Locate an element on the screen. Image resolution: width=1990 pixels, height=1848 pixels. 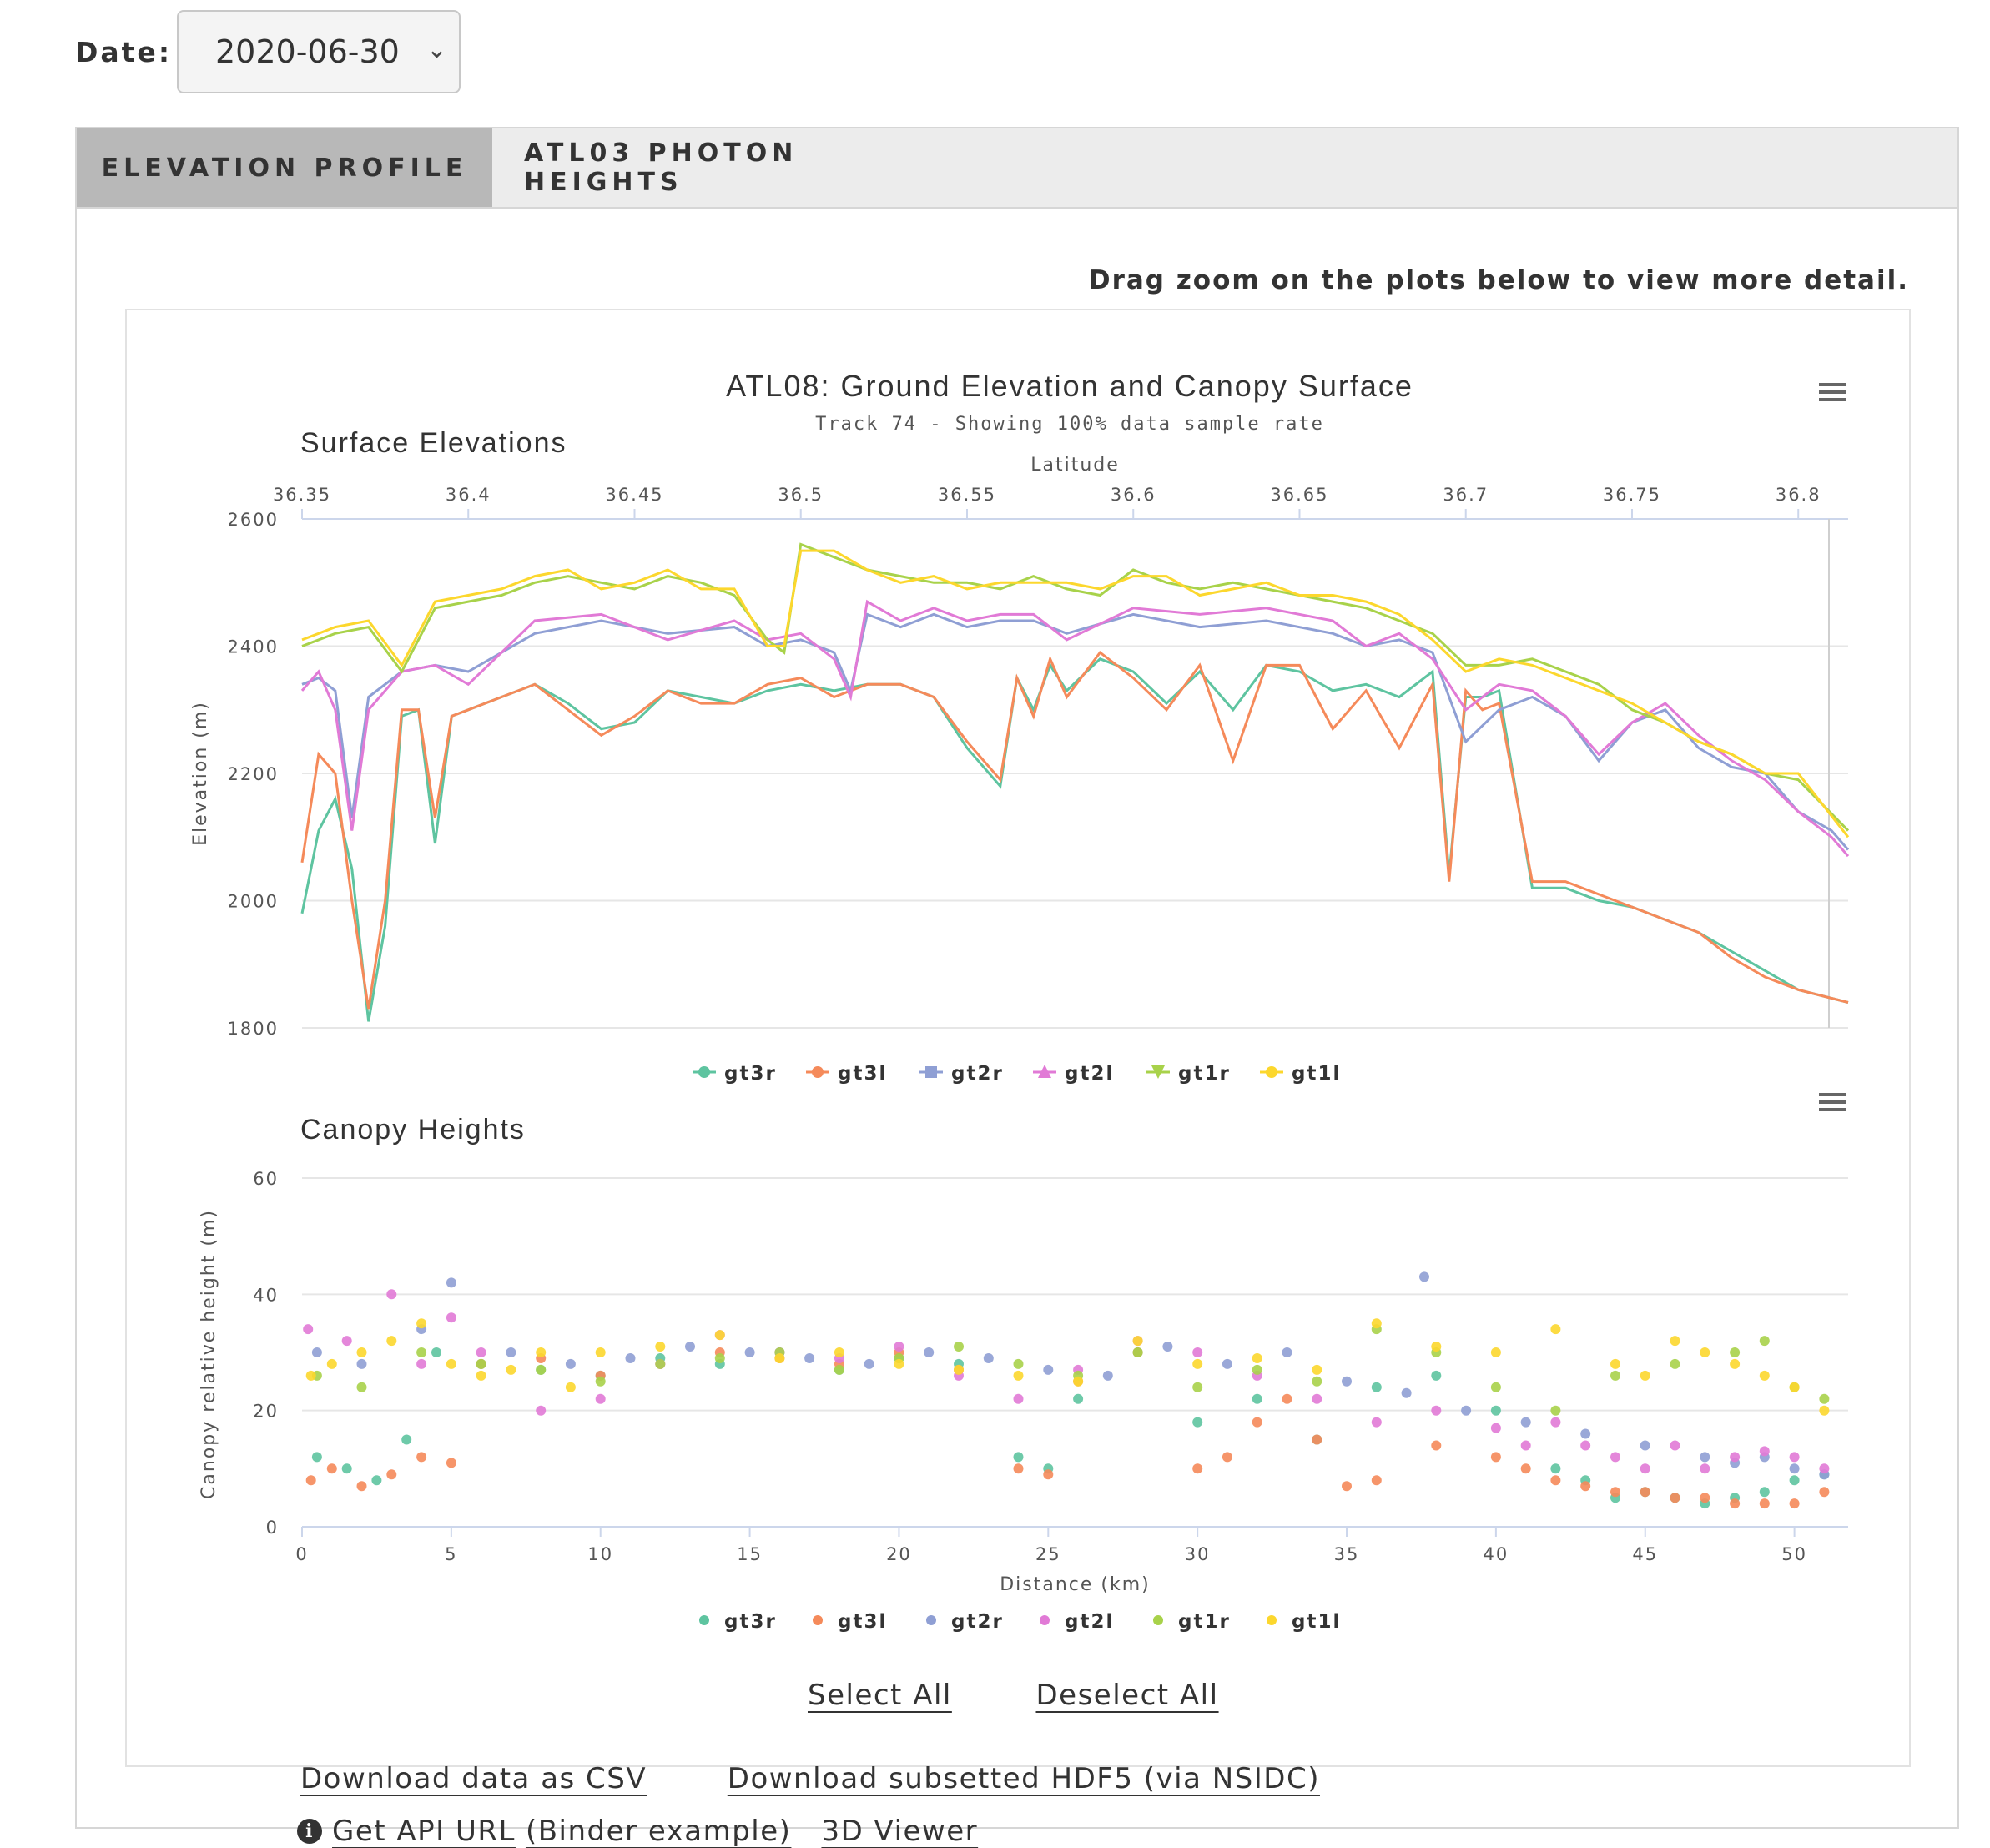
y-tick-label: 40 is located at coordinates (266, 1295).